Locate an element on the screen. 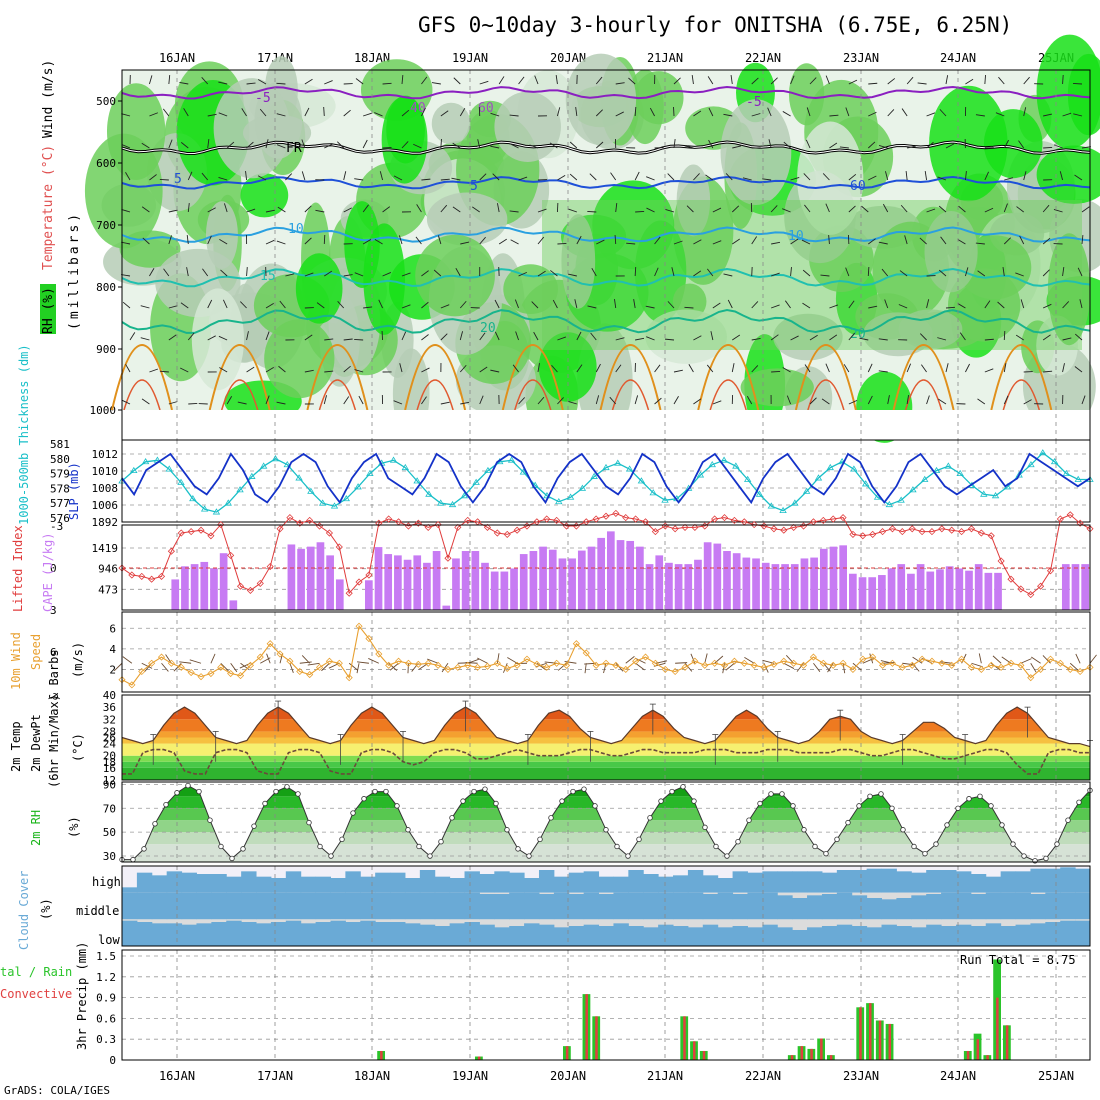  run-total-label: Run Total = 8.75 is located at coordinates (1018, 960).